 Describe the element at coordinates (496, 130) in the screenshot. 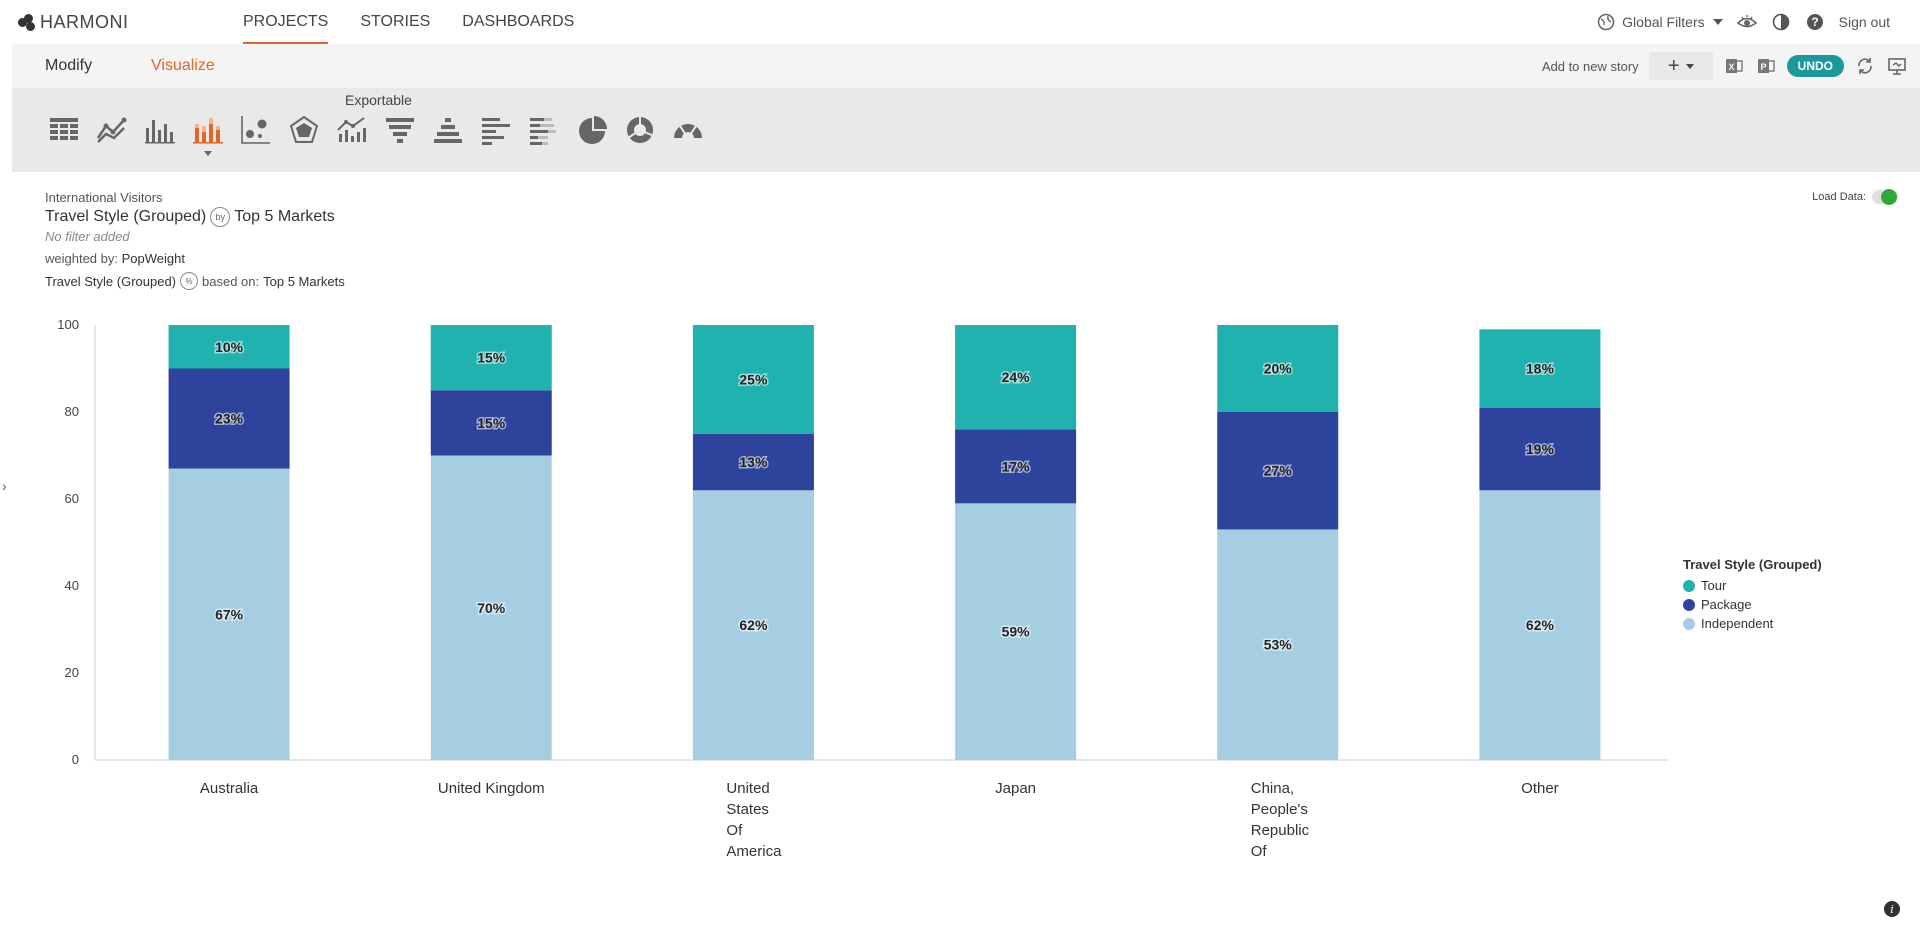

I see `horizontal-bar-chart-icon` at that location.